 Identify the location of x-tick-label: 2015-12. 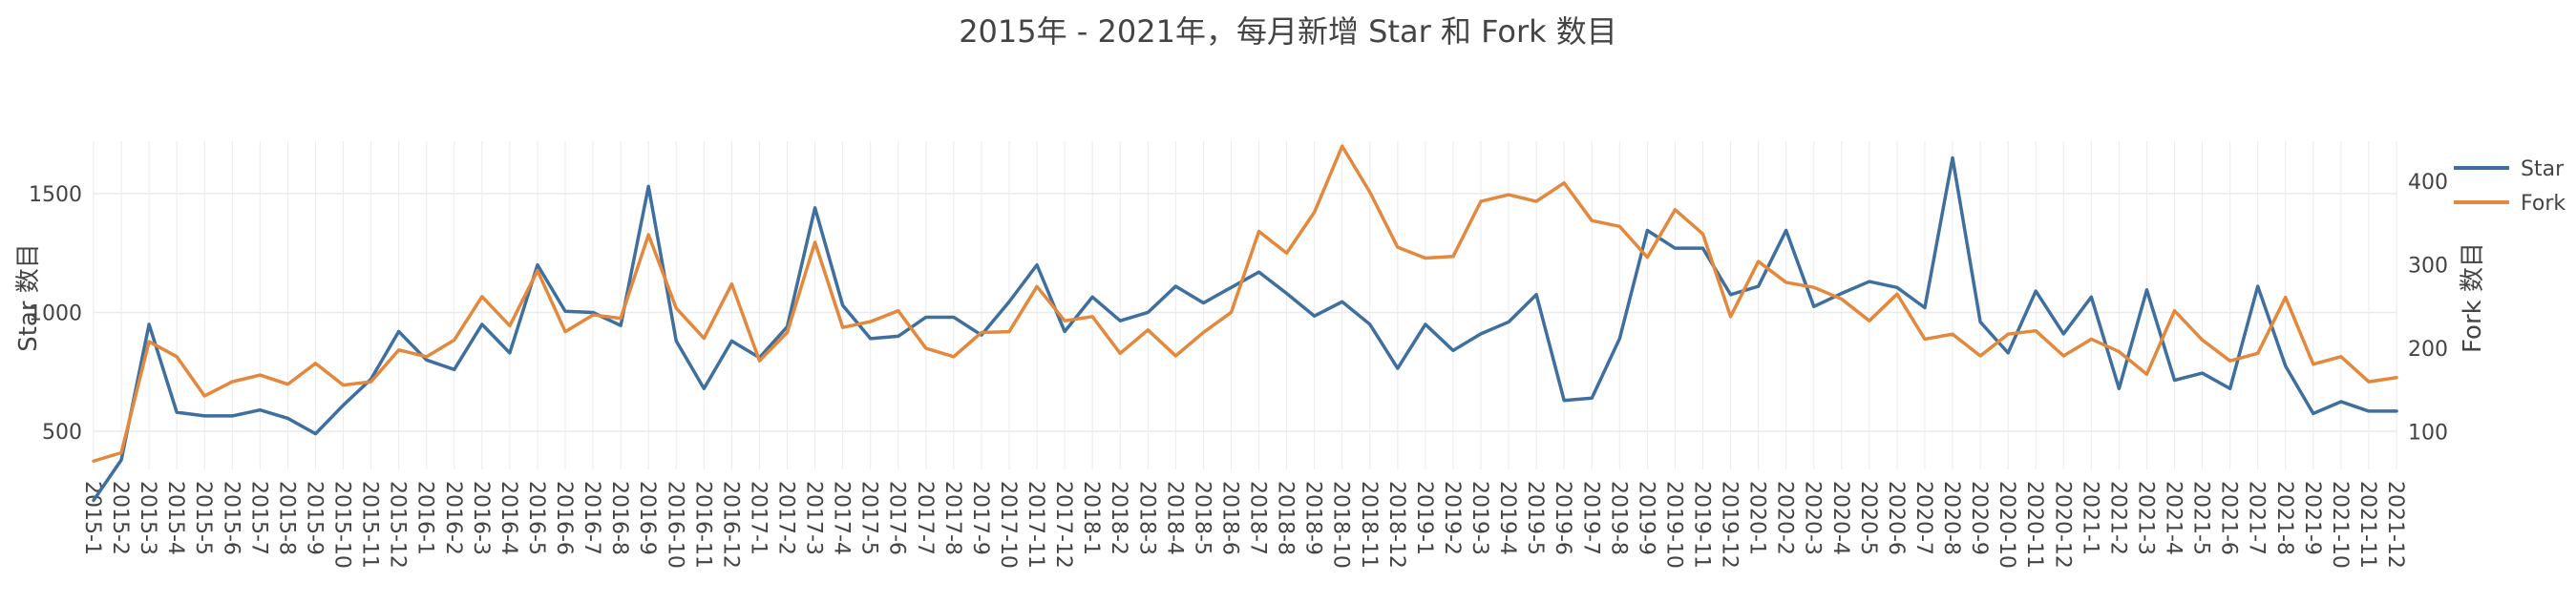
(398, 525).